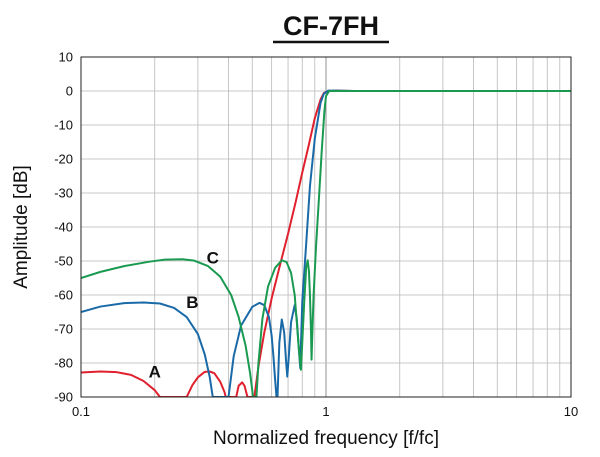 This screenshot has height=457, width=600. I want to click on y-tick-label: -10, so click(63, 125).